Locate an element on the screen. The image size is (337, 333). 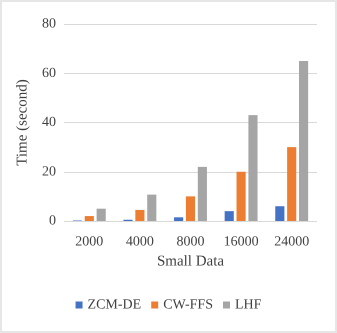
y-tick-label: 80 is located at coordinates (49, 24).